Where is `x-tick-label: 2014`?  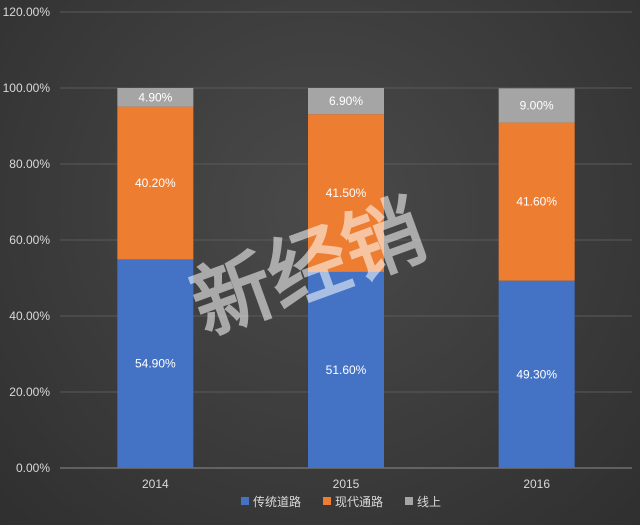 x-tick-label: 2014 is located at coordinates (155, 484).